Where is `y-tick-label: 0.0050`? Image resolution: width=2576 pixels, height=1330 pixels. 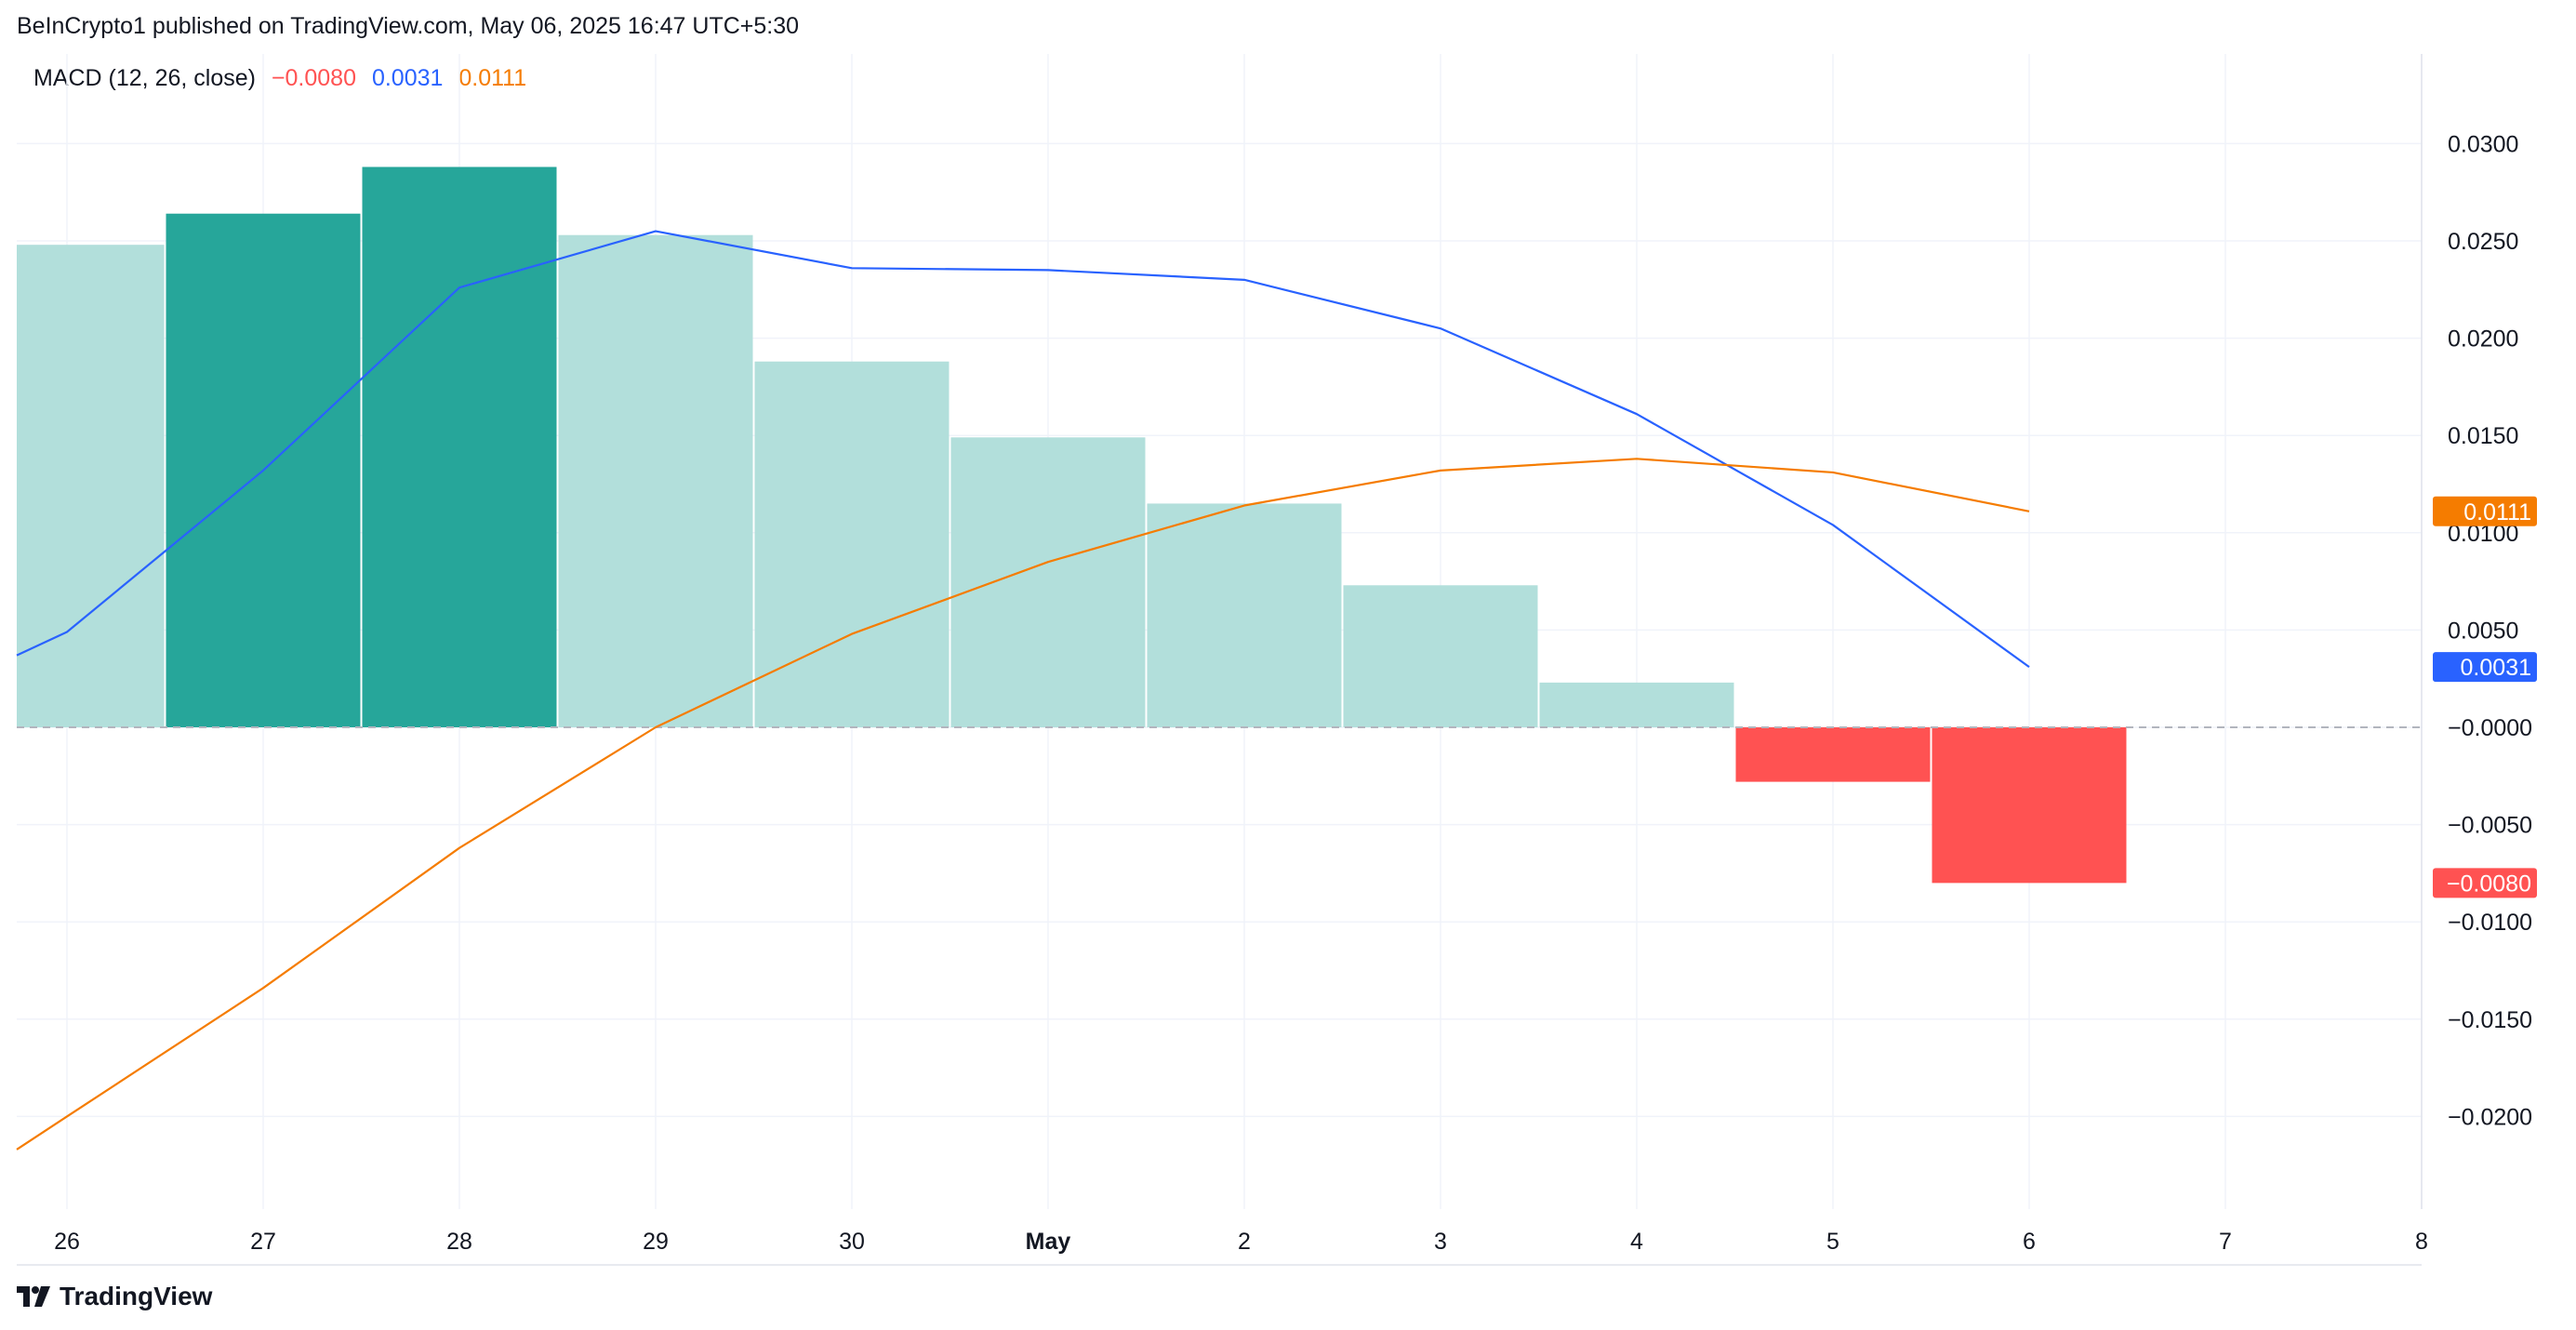 y-tick-label: 0.0050 is located at coordinates (2483, 631).